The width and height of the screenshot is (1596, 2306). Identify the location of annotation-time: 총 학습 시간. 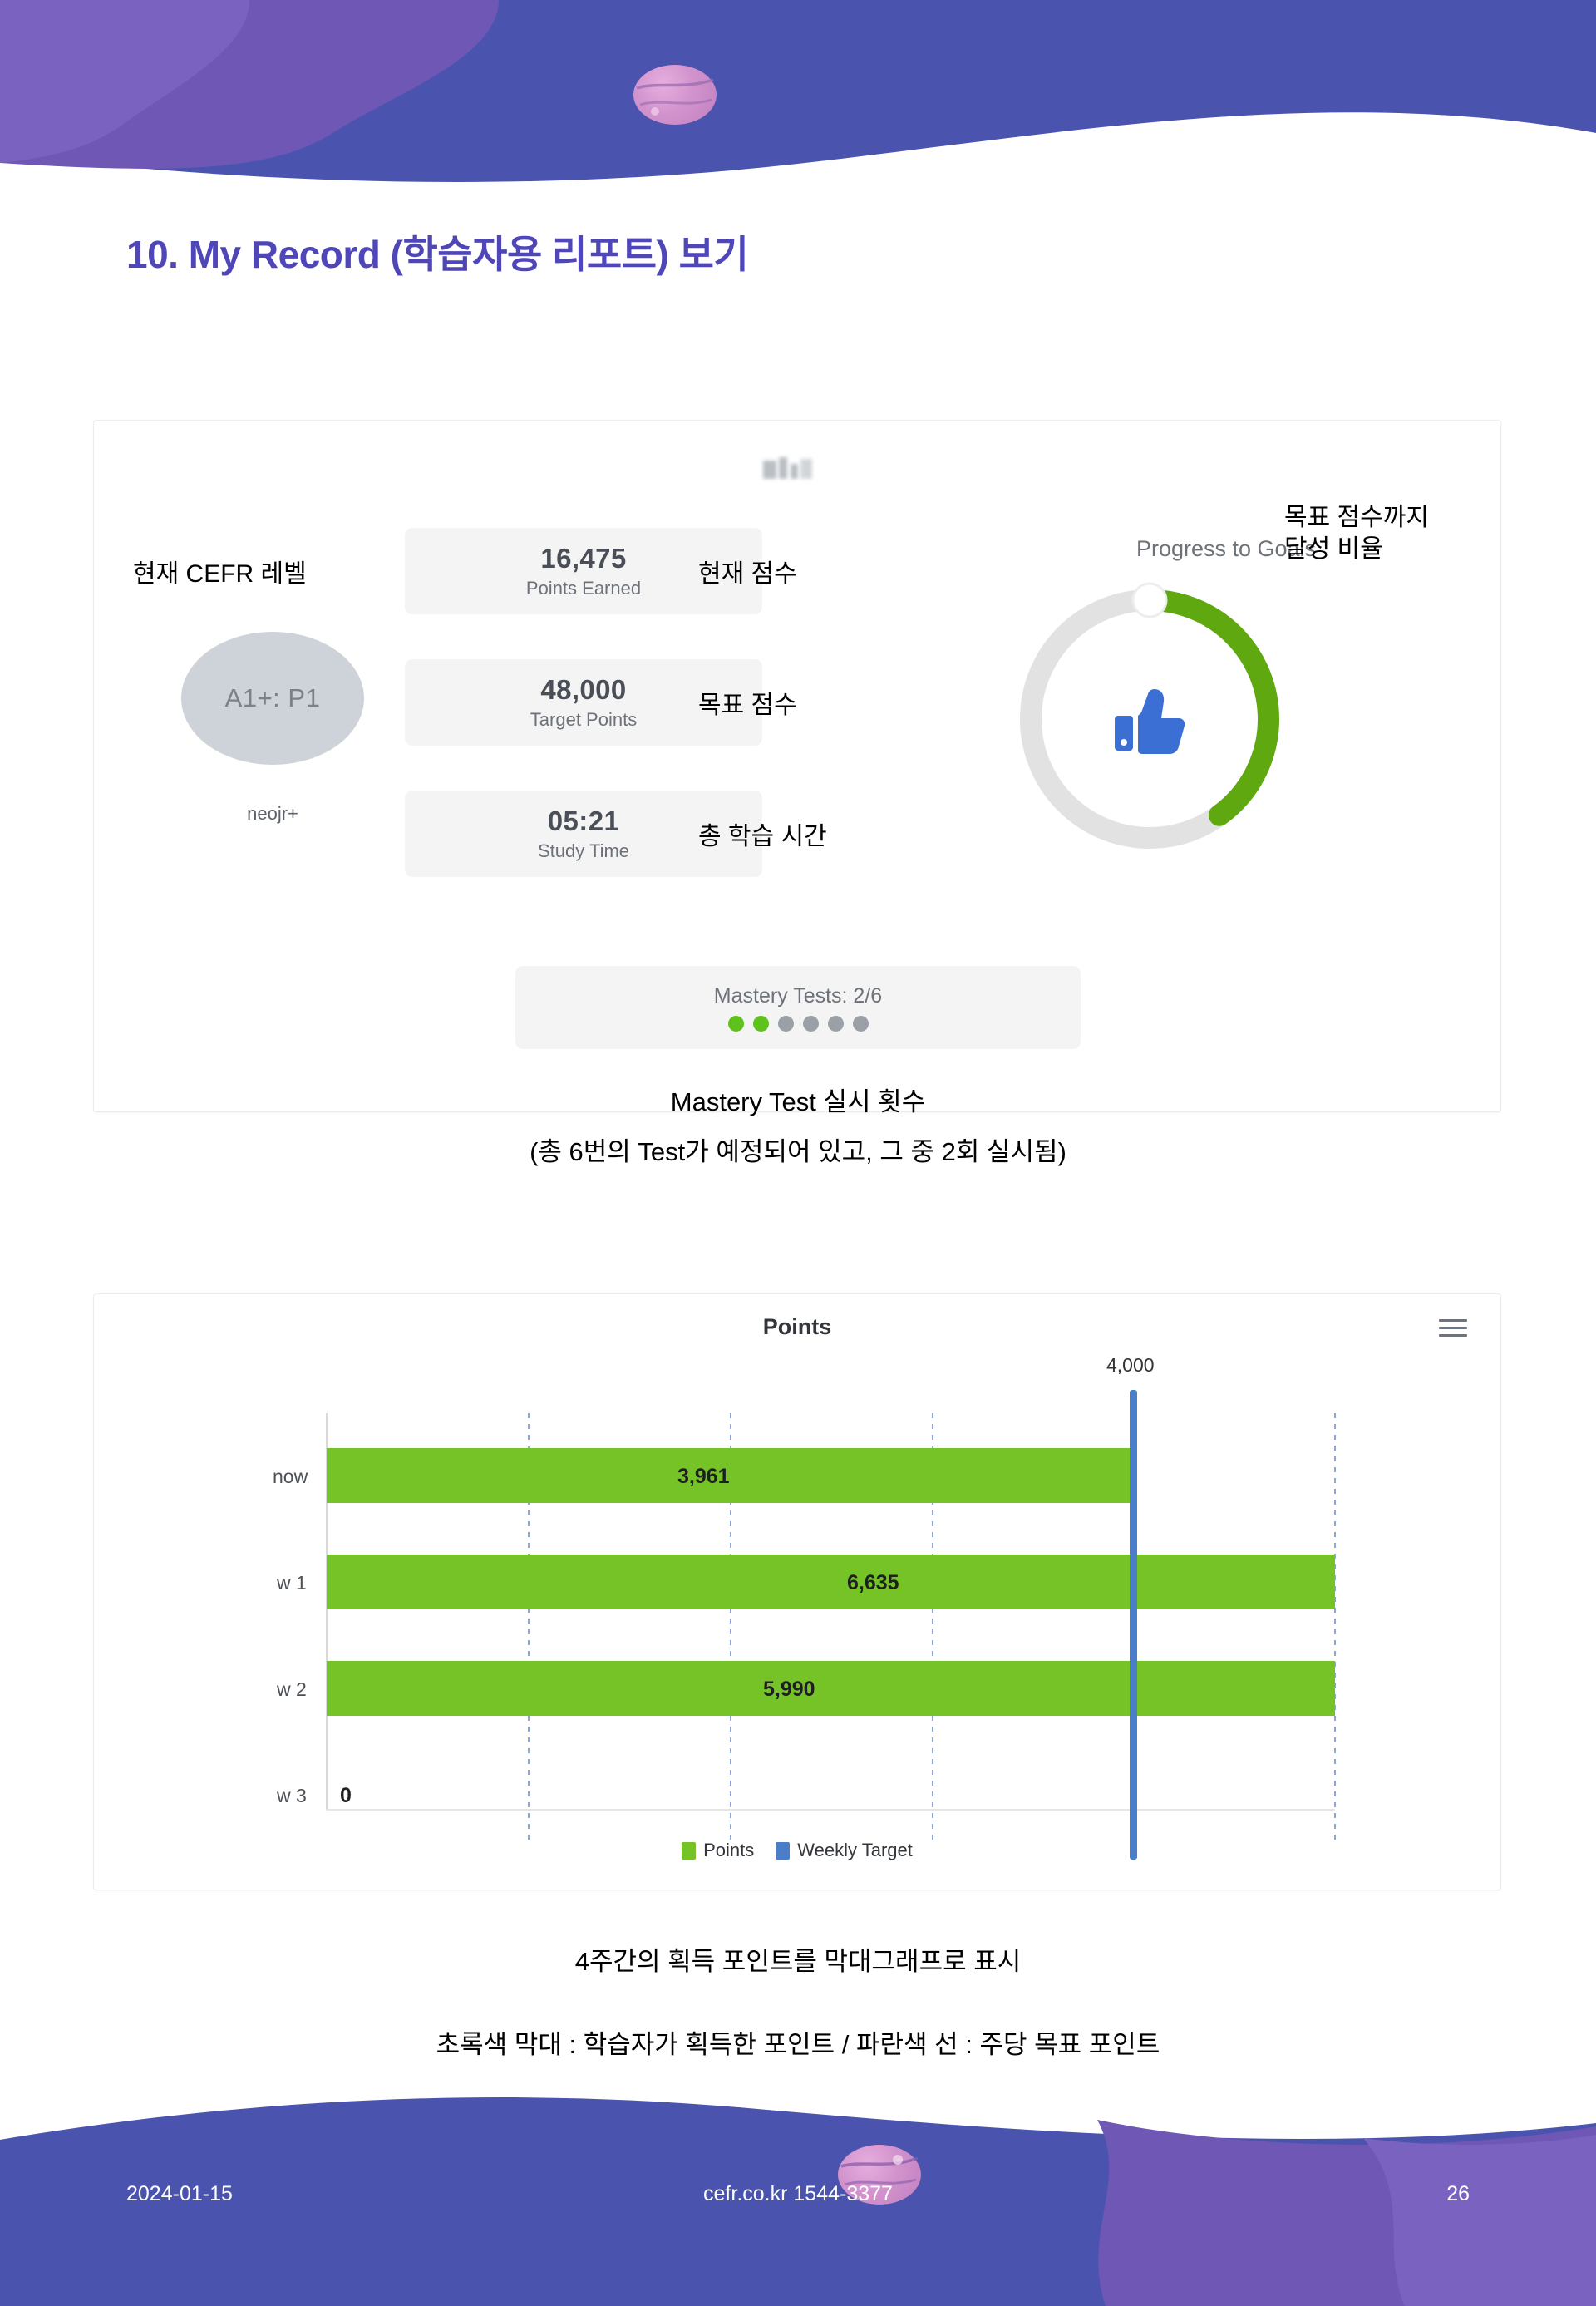
(762, 836).